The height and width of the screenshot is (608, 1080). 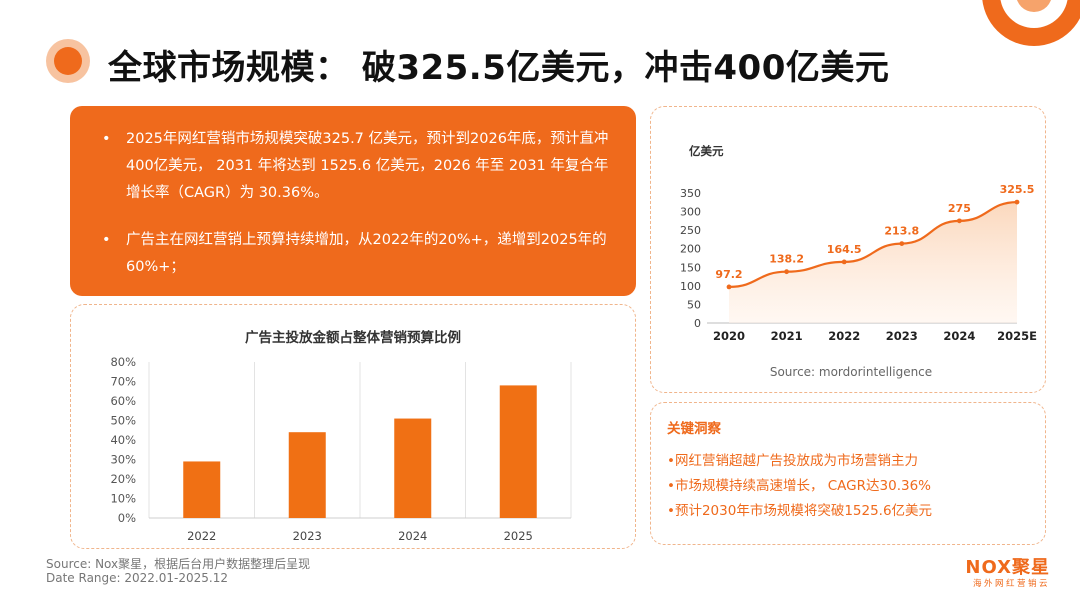 I want to click on source-note: Source: Nox聚星，根据后台用户数据整理后呈现, so click(x=178, y=564).